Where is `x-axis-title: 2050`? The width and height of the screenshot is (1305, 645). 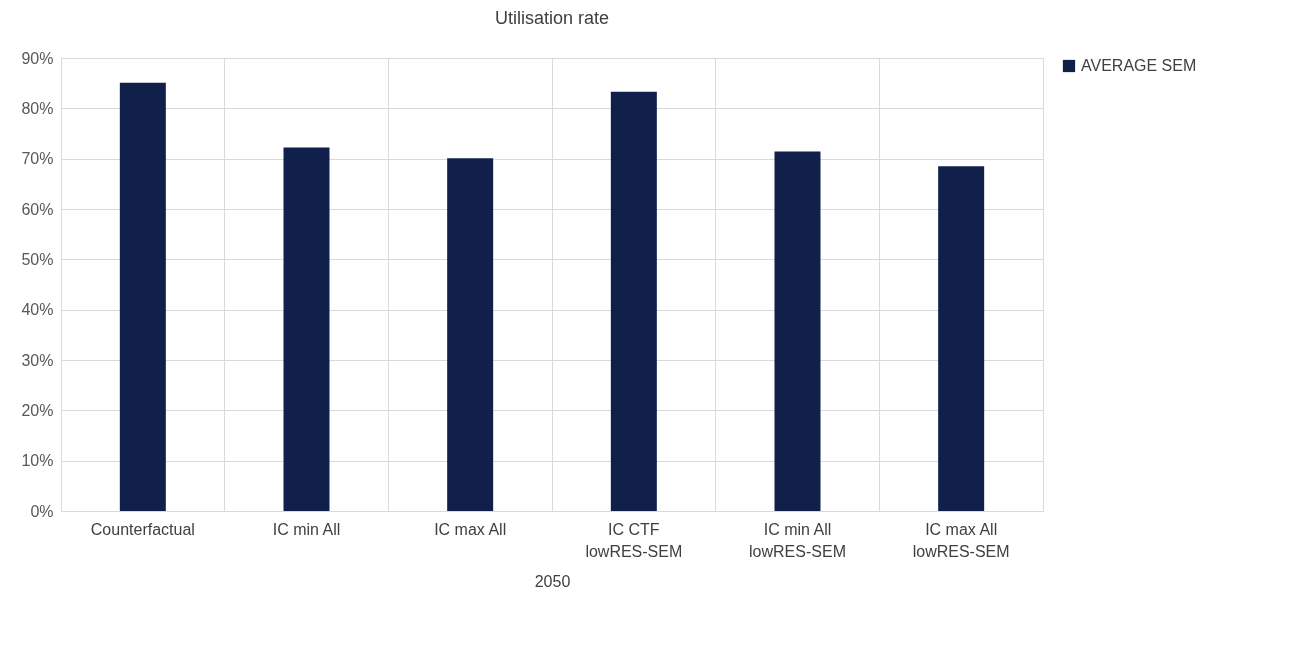 x-axis-title: 2050 is located at coordinates (552, 581).